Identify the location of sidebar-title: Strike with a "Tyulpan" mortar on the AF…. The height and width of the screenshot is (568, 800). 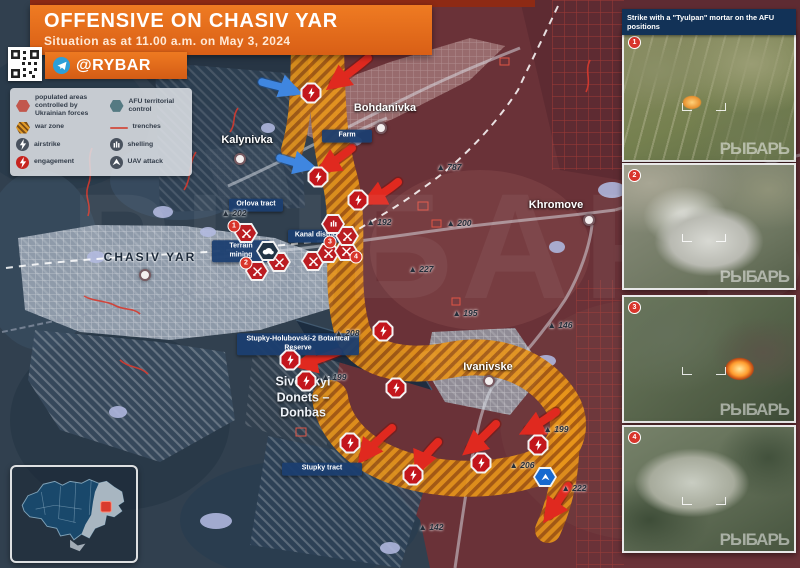
(709, 22).